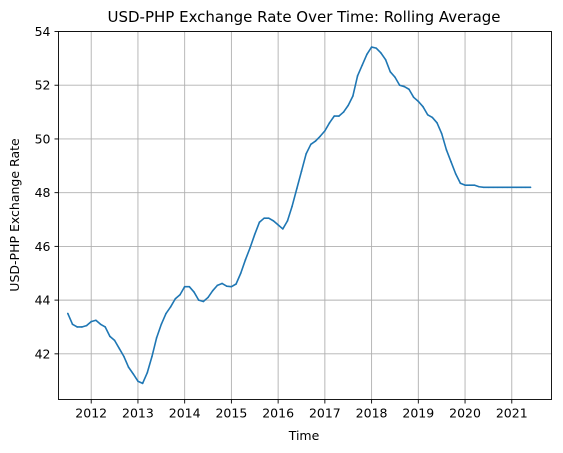  What do you see at coordinates (278, 413) in the screenshot?
I see `x-tick-label: 2016` at bounding box center [278, 413].